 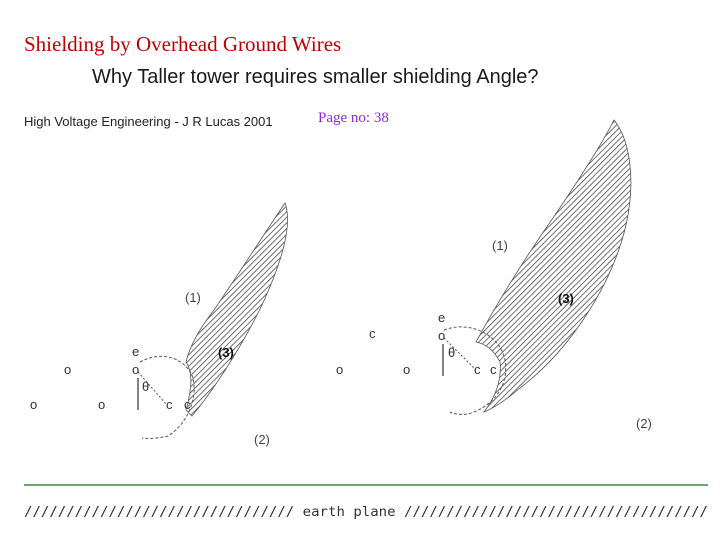 What do you see at coordinates (460, 354) in the screenshot?
I see `right-shield-line` at bounding box center [460, 354].